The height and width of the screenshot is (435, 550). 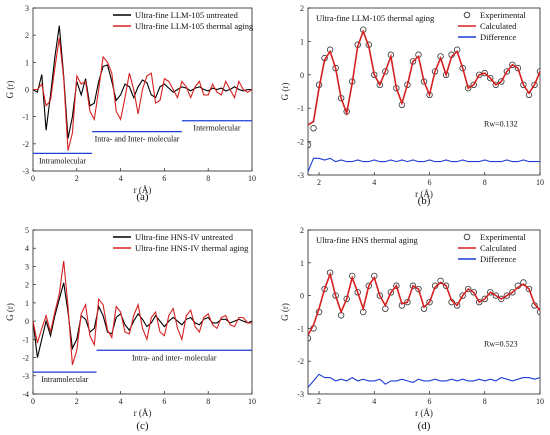 What do you see at coordinates (25, 394) in the screenshot?
I see `y-tick-label: -4` at bounding box center [25, 394].